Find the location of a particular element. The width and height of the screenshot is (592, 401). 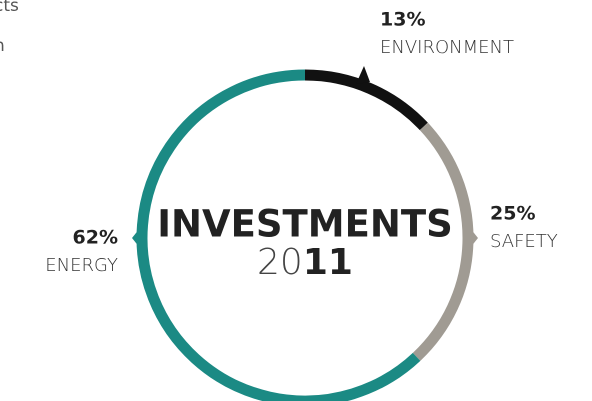

year-light: 20 is located at coordinates (280, 262).